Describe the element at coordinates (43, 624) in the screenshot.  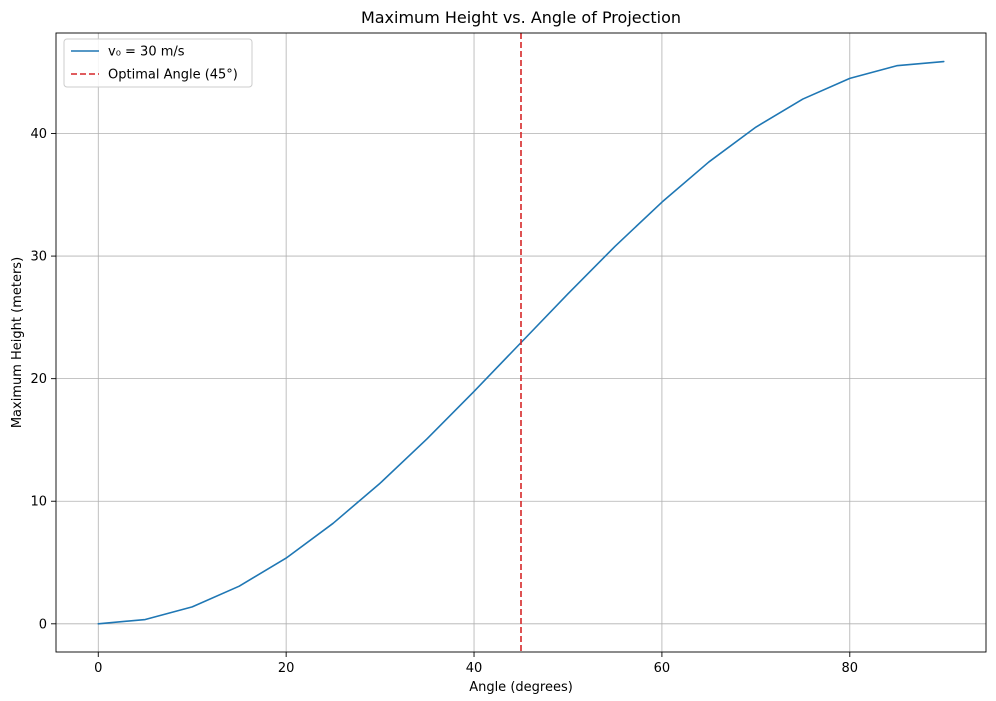
I see `y-tick-label-0: 0` at that location.